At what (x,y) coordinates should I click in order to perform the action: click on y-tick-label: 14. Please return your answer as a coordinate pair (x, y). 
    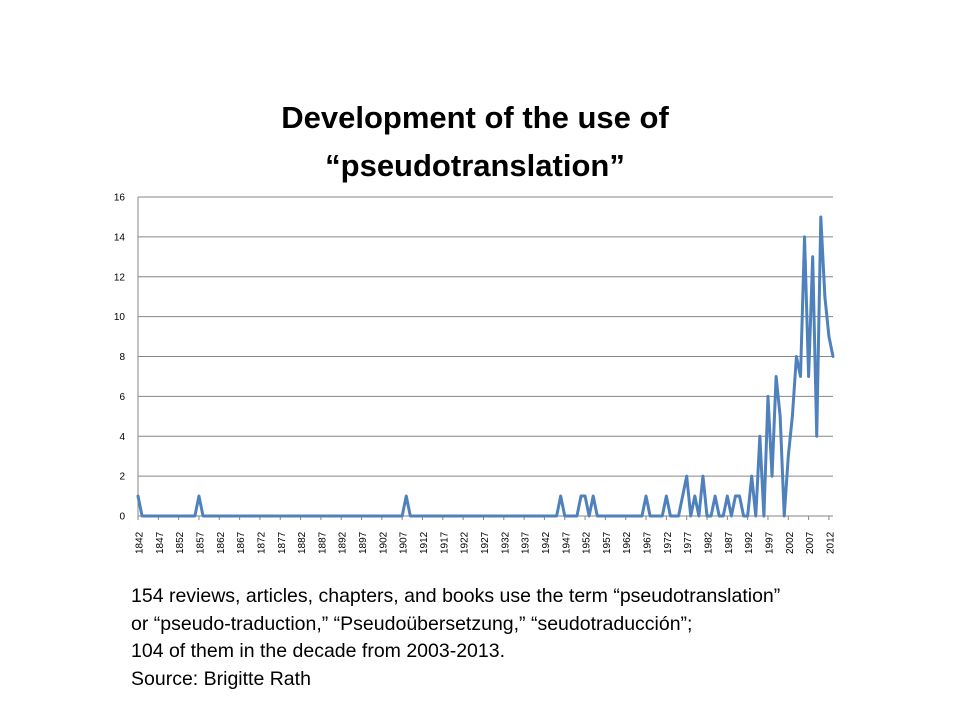
    Looking at the image, I should click on (120, 237).